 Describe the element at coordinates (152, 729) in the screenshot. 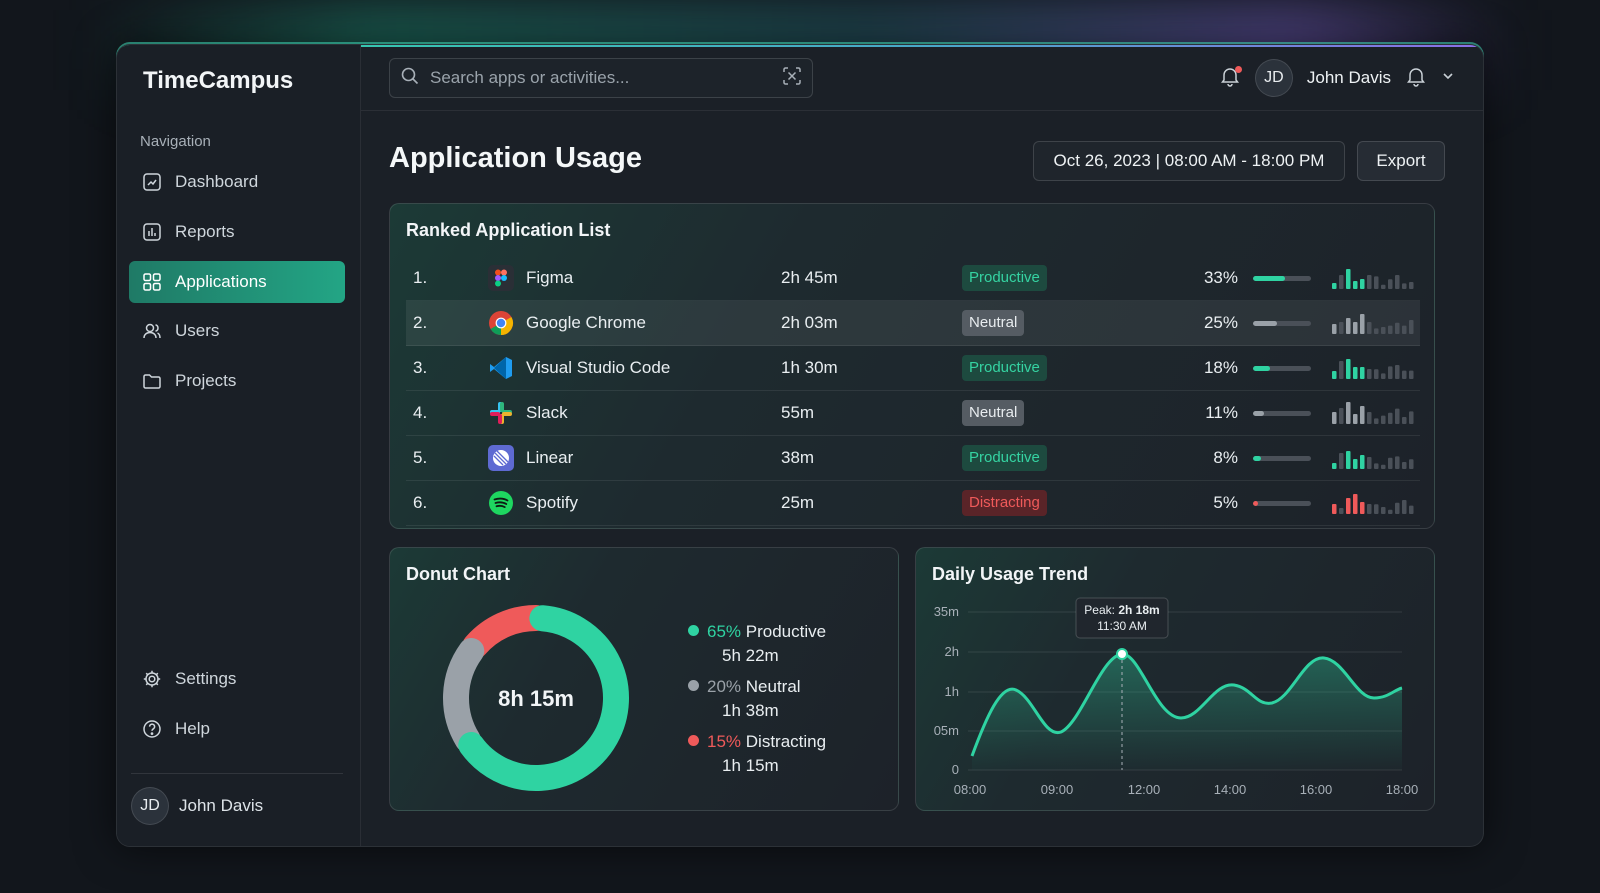

I see `help-icon` at that location.